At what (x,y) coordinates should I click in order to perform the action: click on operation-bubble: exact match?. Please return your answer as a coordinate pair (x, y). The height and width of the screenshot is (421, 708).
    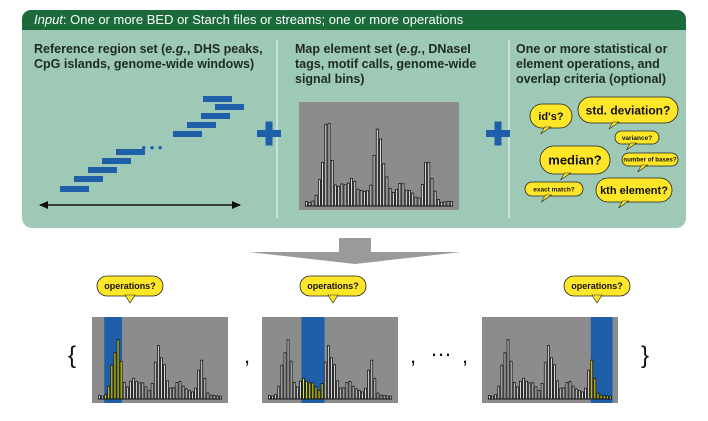
    Looking at the image, I should click on (554, 192).